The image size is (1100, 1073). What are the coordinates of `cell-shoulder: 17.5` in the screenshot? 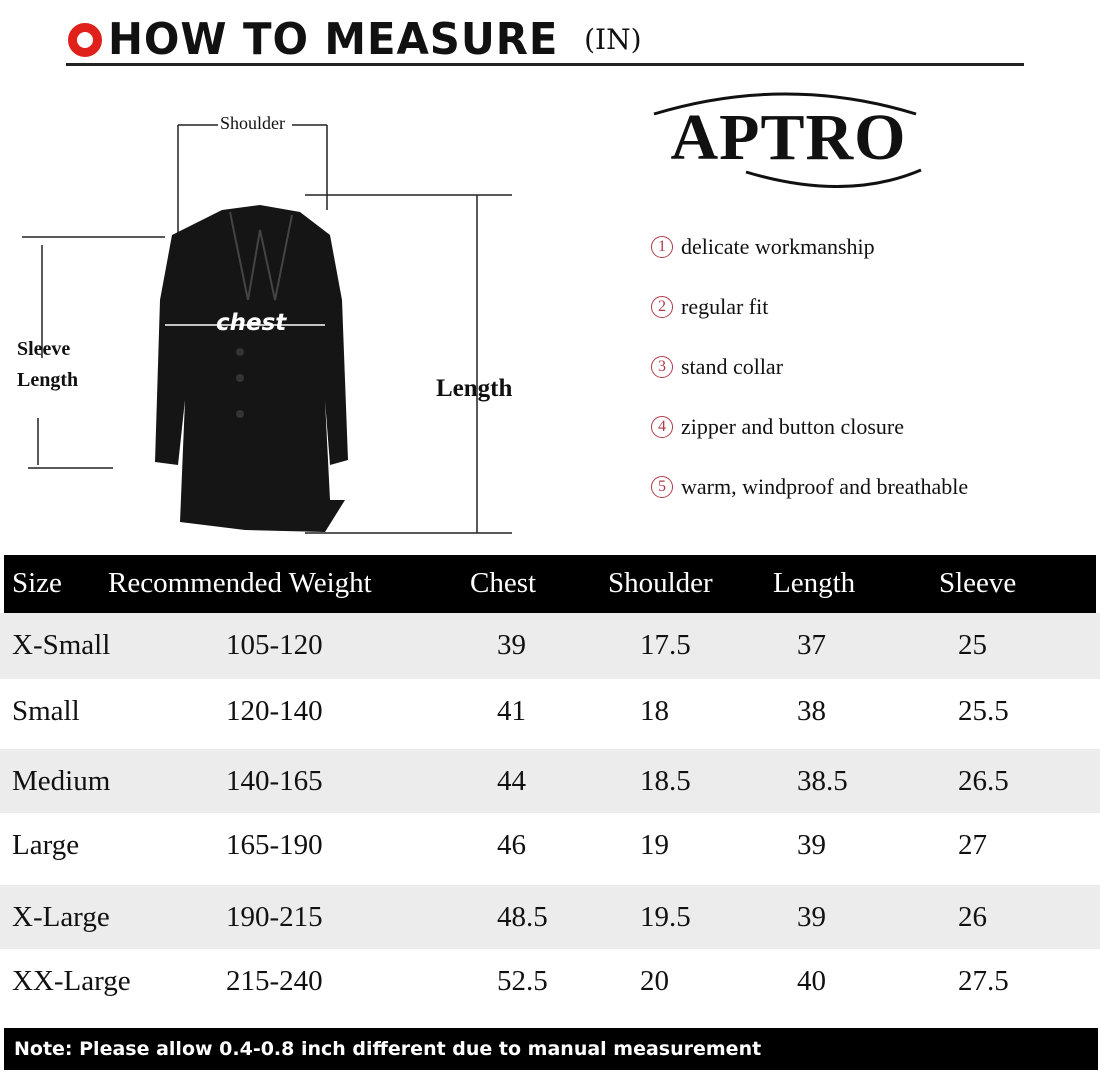 It's located at (665, 645).